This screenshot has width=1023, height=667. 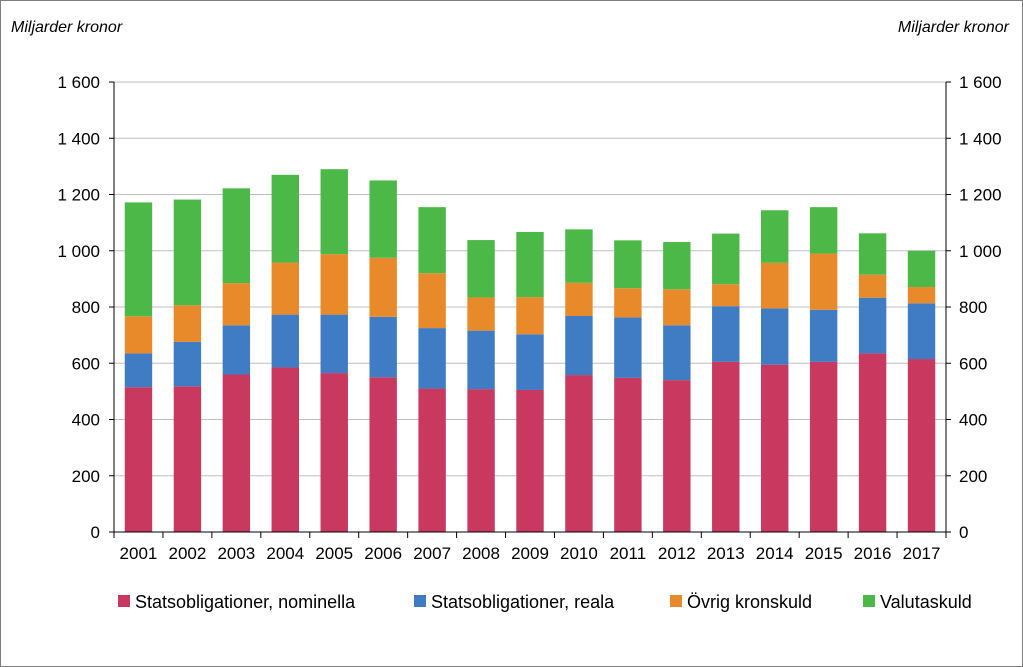 I want to click on right-unit-label: Miljarder kronor, so click(x=954, y=27).